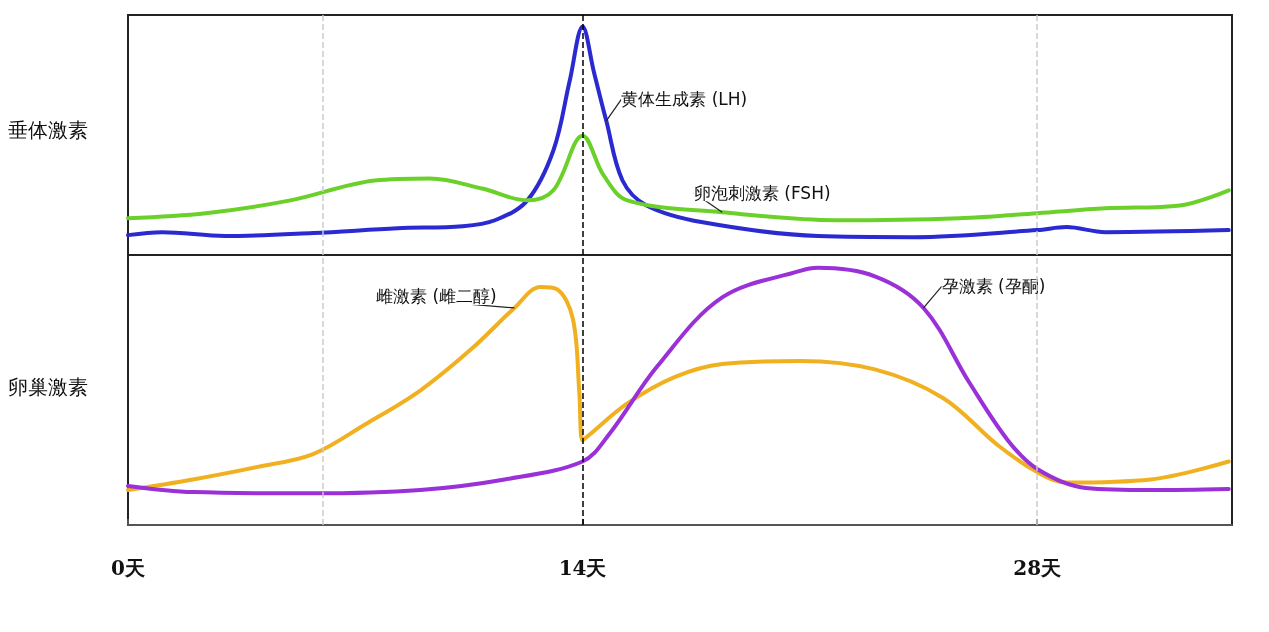 The width and height of the screenshot is (1269, 632). Describe the element at coordinates (436, 296) in the screenshot. I see `series-label: 雌激素 (雌二醇)` at that location.